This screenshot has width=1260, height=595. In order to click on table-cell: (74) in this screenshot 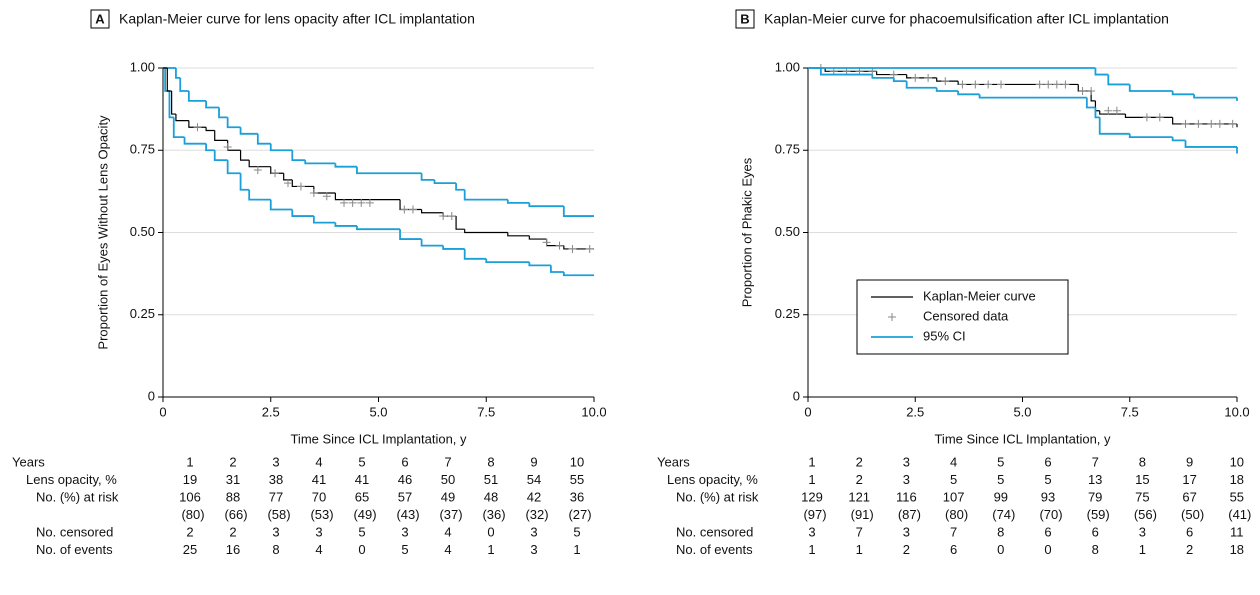, I will do `click(1003, 514)`.